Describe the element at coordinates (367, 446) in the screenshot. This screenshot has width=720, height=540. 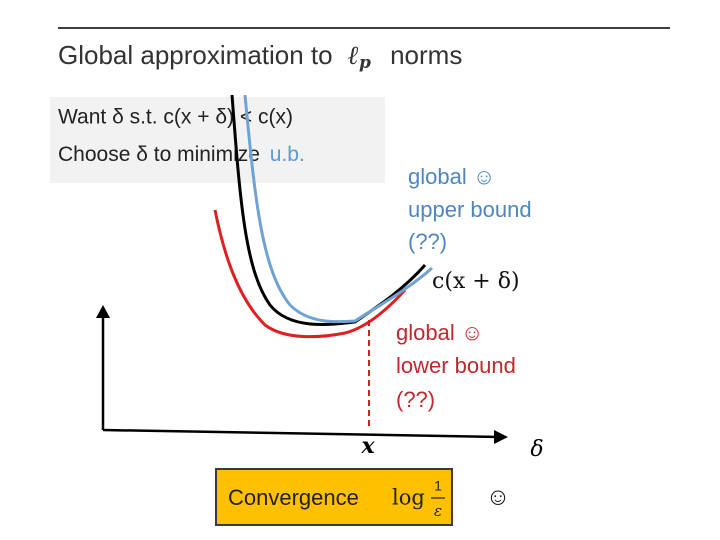
I see `x-point-label: x` at that location.